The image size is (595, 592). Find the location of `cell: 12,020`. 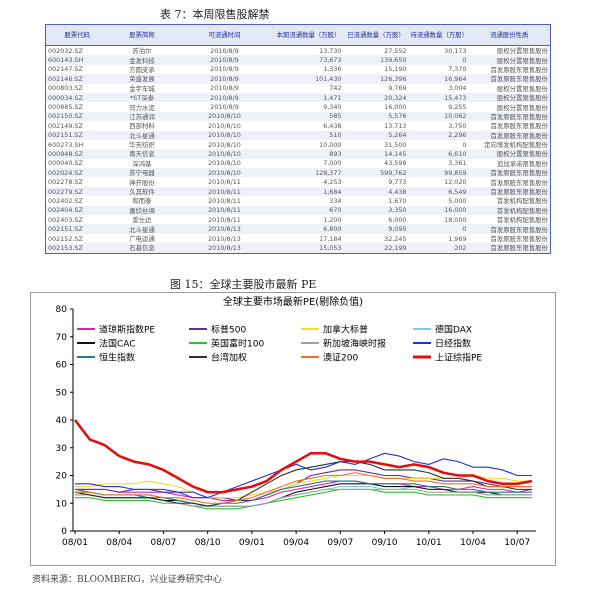

cell: 12,020 is located at coordinates (455, 182).